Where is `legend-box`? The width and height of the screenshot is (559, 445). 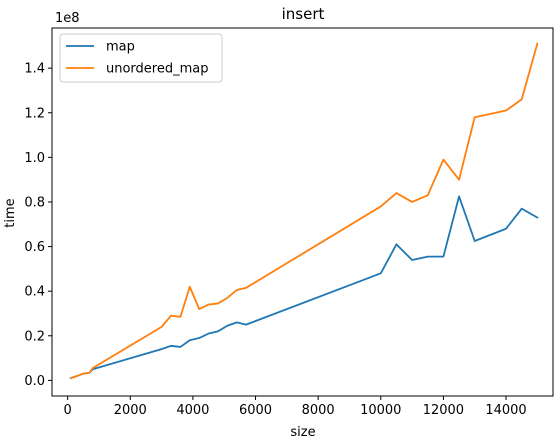 legend-box is located at coordinates (141, 58).